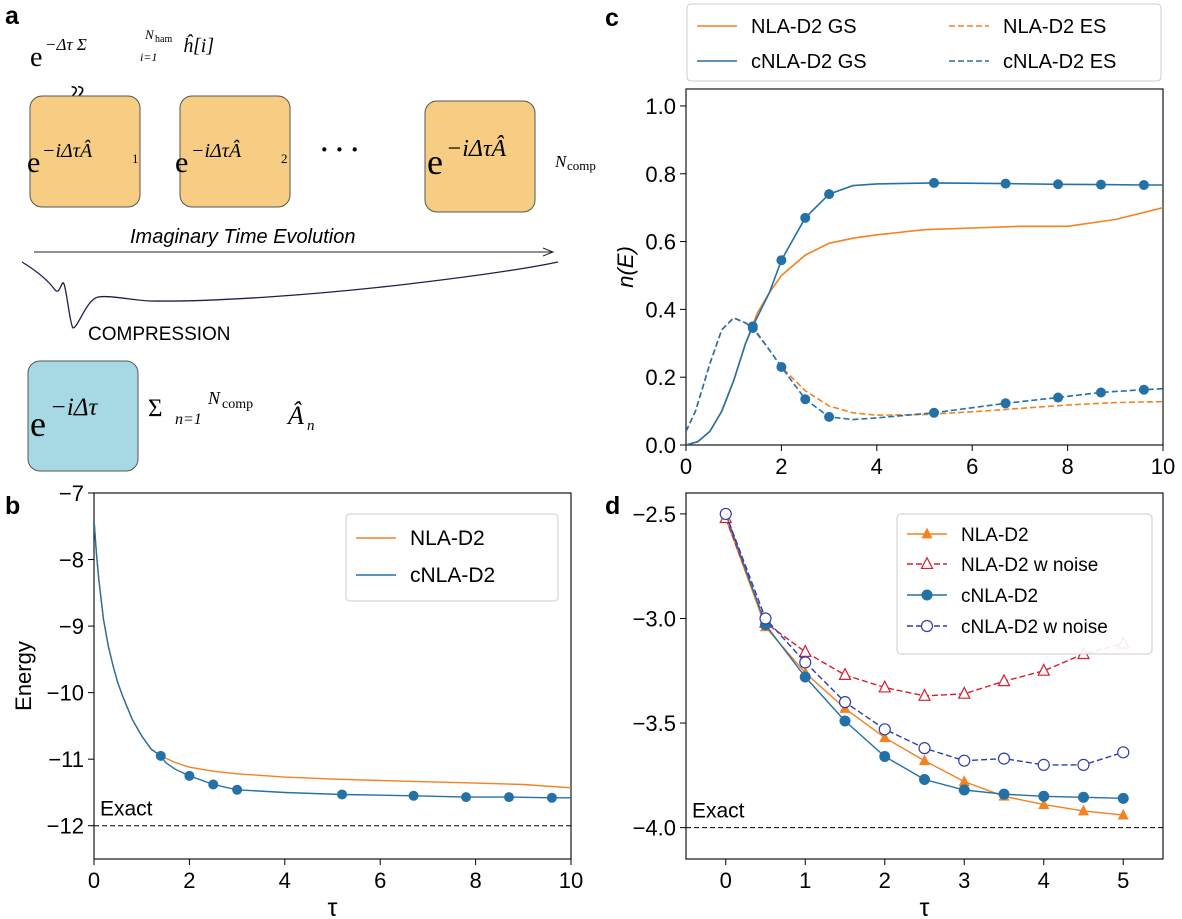  Describe the element at coordinates (511, 159) in the screenshot. I see `gate-n-formula: e −iΔτÂ N comp` at that location.